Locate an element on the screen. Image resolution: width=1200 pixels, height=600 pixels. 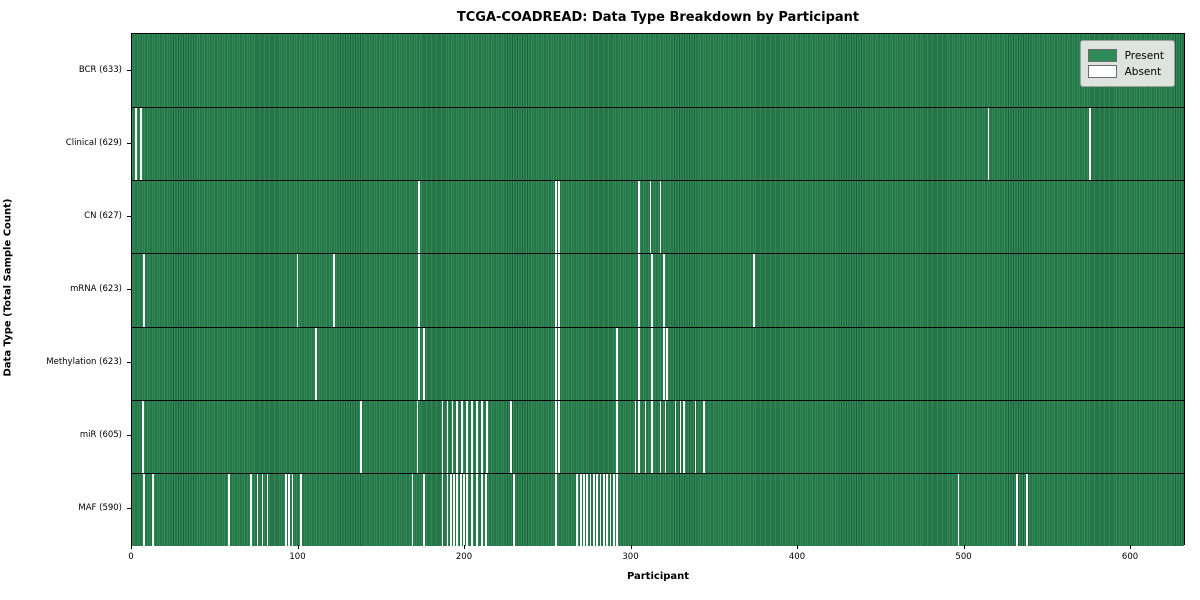
y-tick-label-methylation: Methylation (623) is located at coordinates (84, 362).